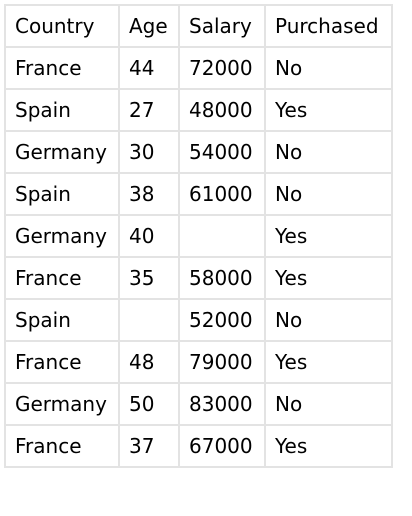 The height and width of the screenshot is (516, 412). I want to click on table-row: Spain 38 61000 No, so click(198, 194).